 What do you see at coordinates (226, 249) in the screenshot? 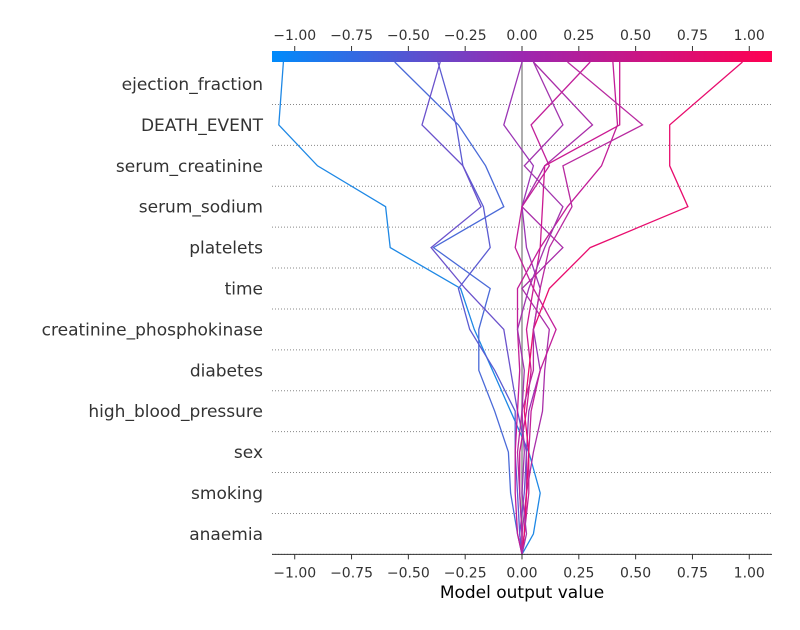
I see `feature-label: platelets` at bounding box center [226, 249].